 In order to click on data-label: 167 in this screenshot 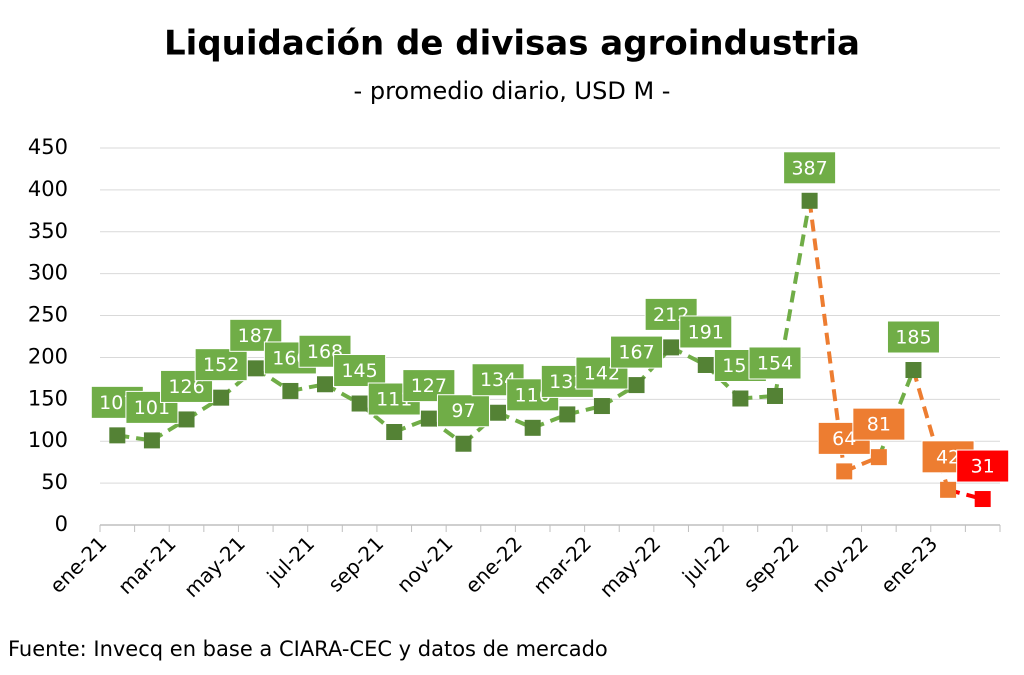, I will do `click(636, 353)`.